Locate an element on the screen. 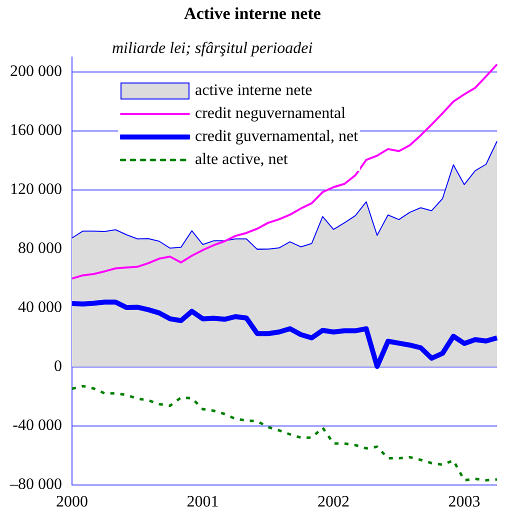  legend-label: alte active, net is located at coordinates (241, 159).